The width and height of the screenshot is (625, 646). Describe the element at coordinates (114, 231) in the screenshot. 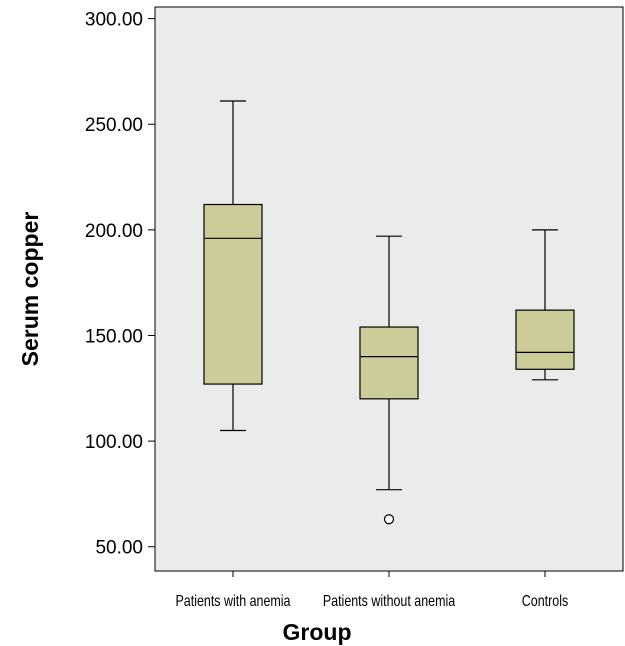

I see `y-tick-label: 200.00` at that location.